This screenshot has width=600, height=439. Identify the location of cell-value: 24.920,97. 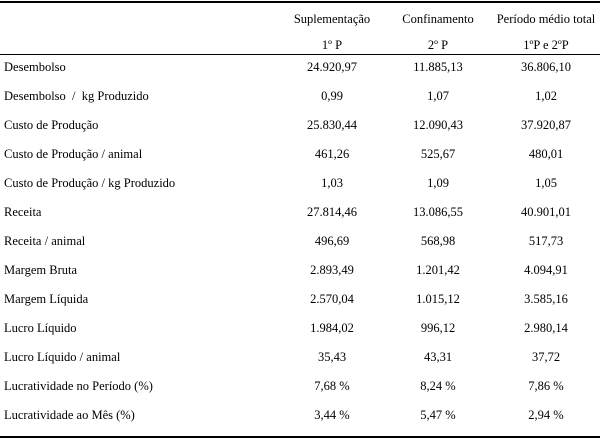
(332, 67).